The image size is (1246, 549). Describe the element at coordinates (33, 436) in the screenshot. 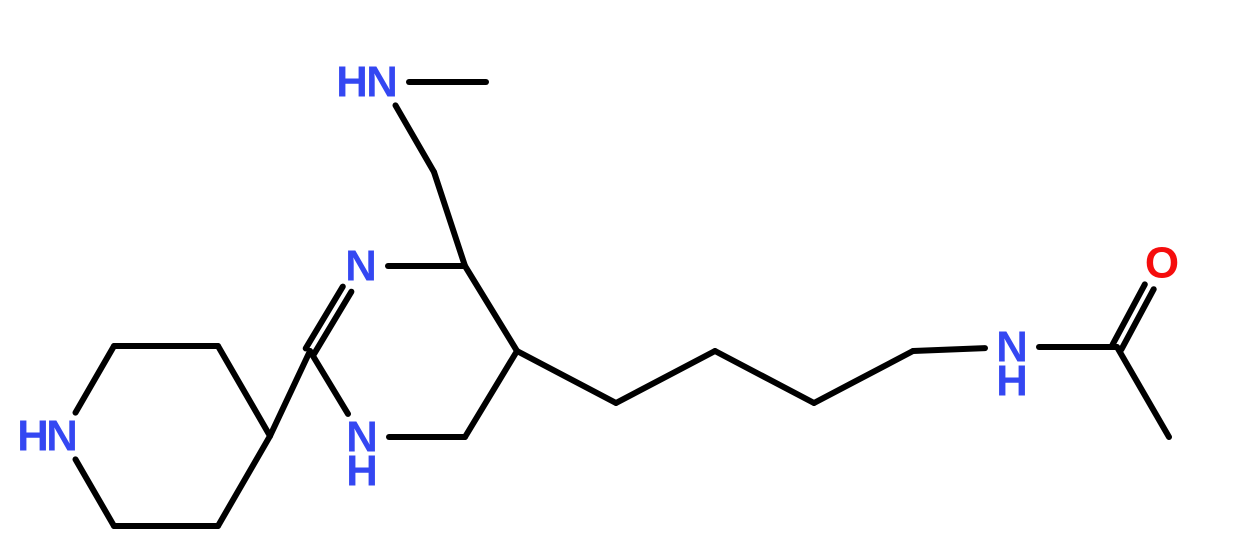

I see `atom-label-N_piperidine: H` at that location.